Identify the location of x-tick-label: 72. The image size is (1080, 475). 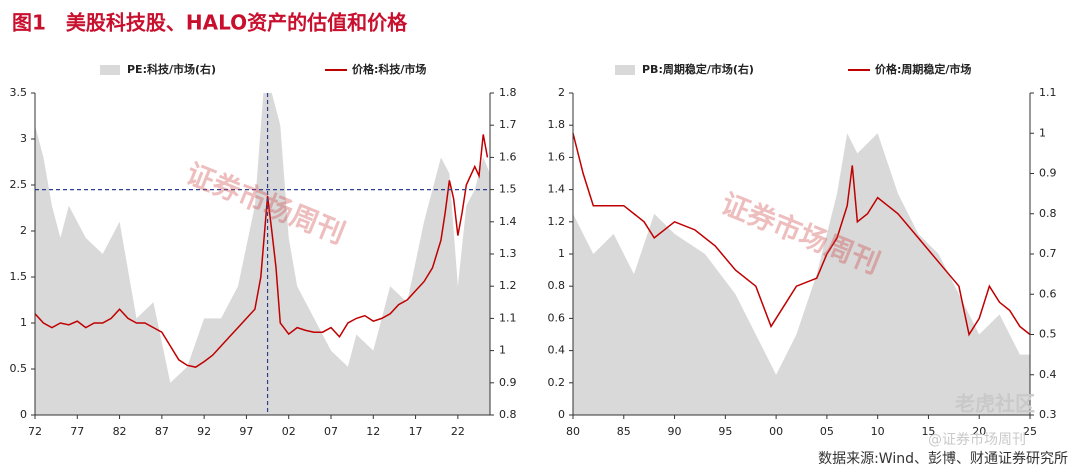
(35, 431).